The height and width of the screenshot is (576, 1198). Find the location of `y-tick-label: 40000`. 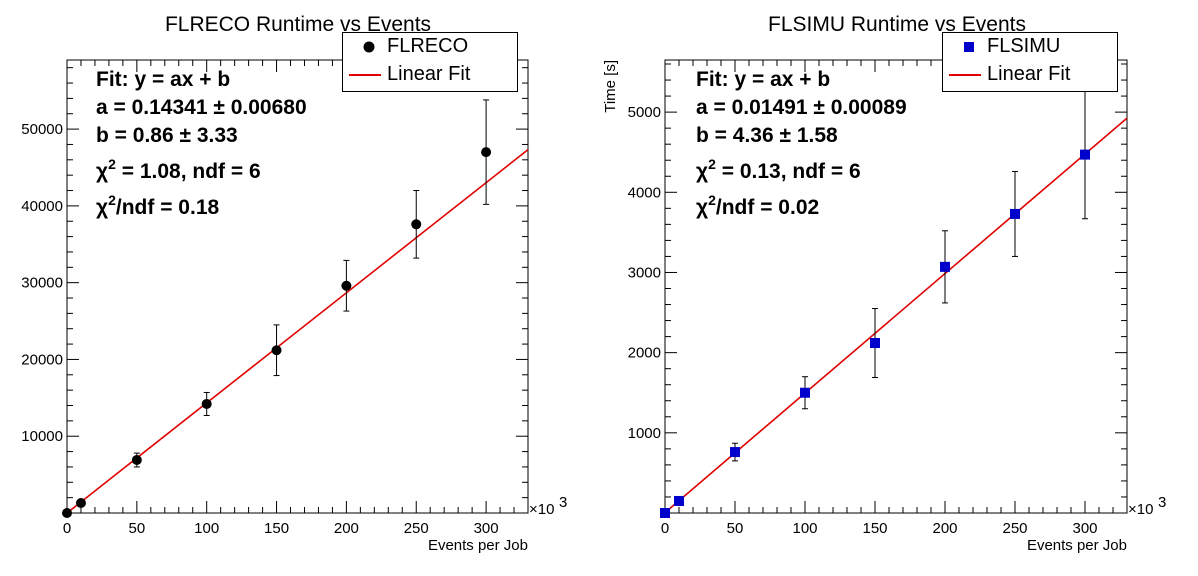

y-tick-label: 40000 is located at coordinates (42, 206).